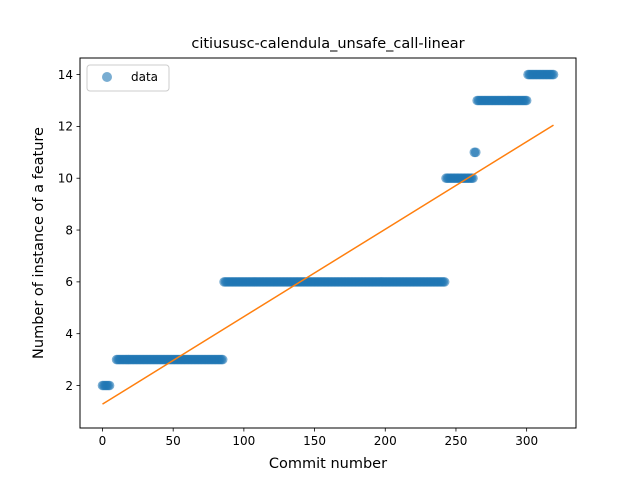  Describe the element at coordinates (144, 77) in the screenshot. I see `legend-label: data` at that location.